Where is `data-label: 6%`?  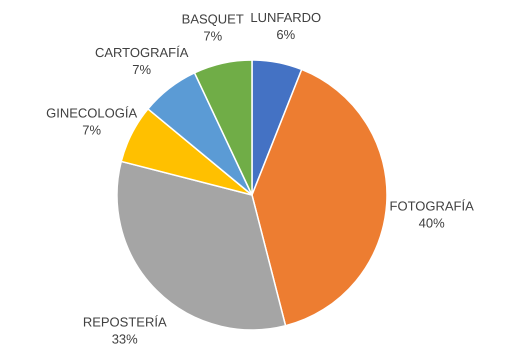 data-label: 6% is located at coordinates (286, 34).